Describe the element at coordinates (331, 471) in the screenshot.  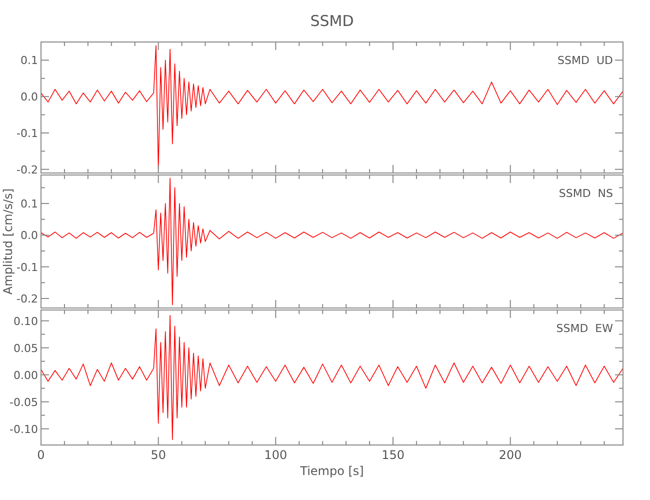
I see `x-axis-title: Tiempo [s]` at that location.